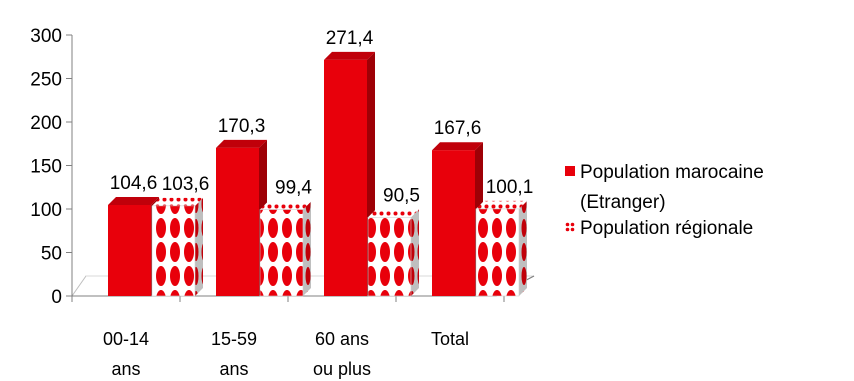 The height and width of the screenshot is (381, 854). I want to click on x-category-label: 15-59 ans, so click(234, 354).